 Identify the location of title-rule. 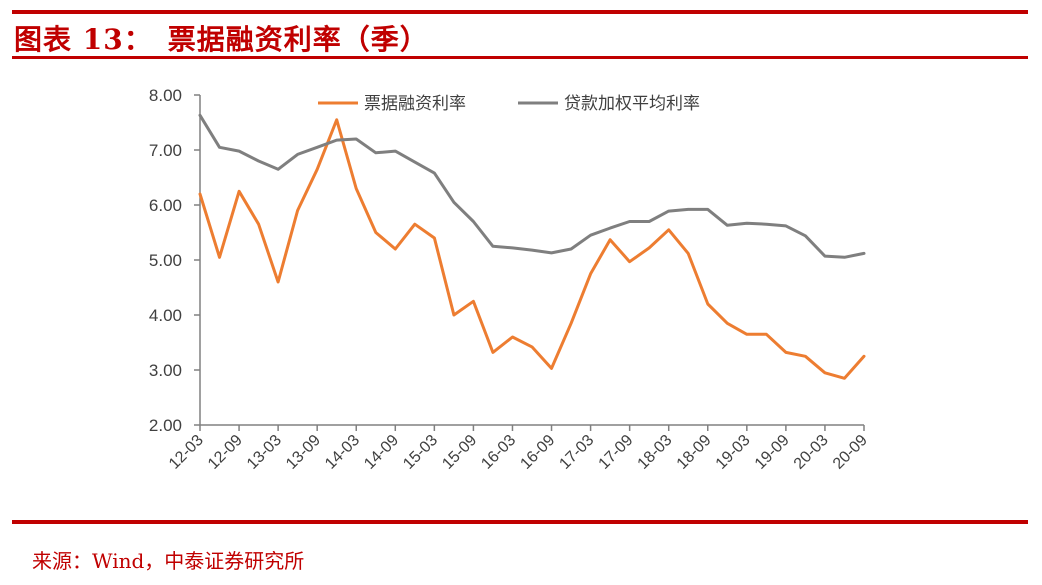
(520, 57).